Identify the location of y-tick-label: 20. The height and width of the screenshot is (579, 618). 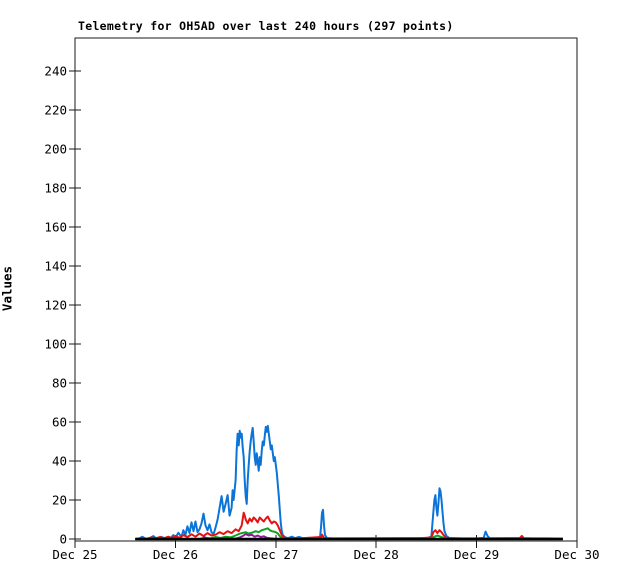
(59, 500).